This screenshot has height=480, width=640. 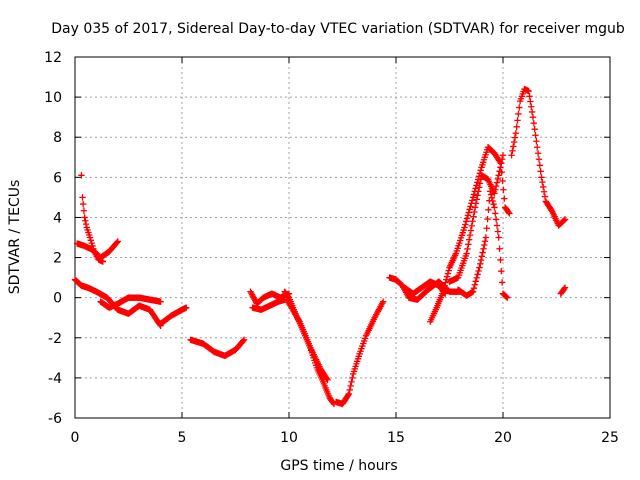 What do you see at coordinates (289, 438) in the screenshot?
I see `x-tick-label: 10` at bounding box center [289, 438].